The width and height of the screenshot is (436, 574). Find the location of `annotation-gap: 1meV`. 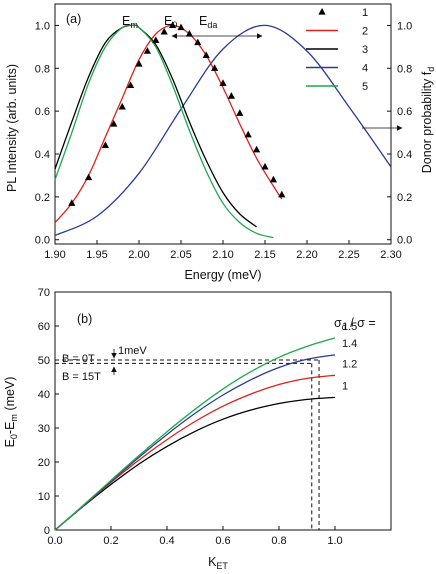

annotation-gap: 1meV is located at coordinates (132, 351).